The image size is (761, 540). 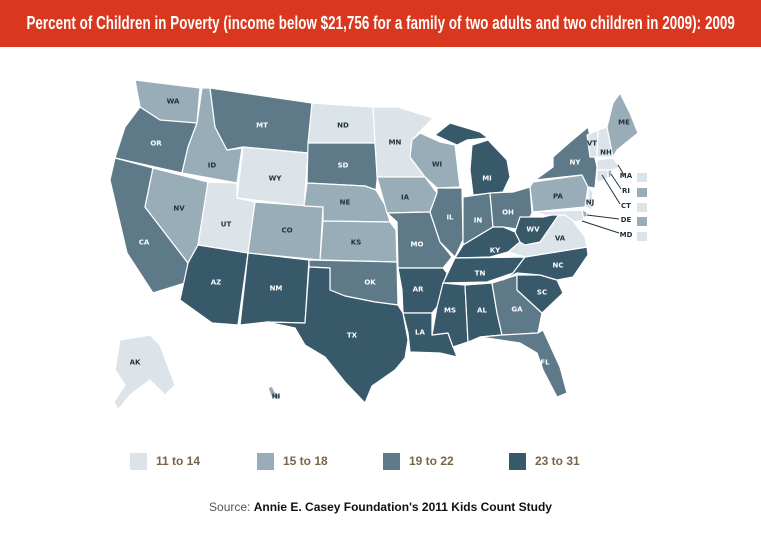 I want to click on callout-swatch-ma, so click(x=642, y=177).